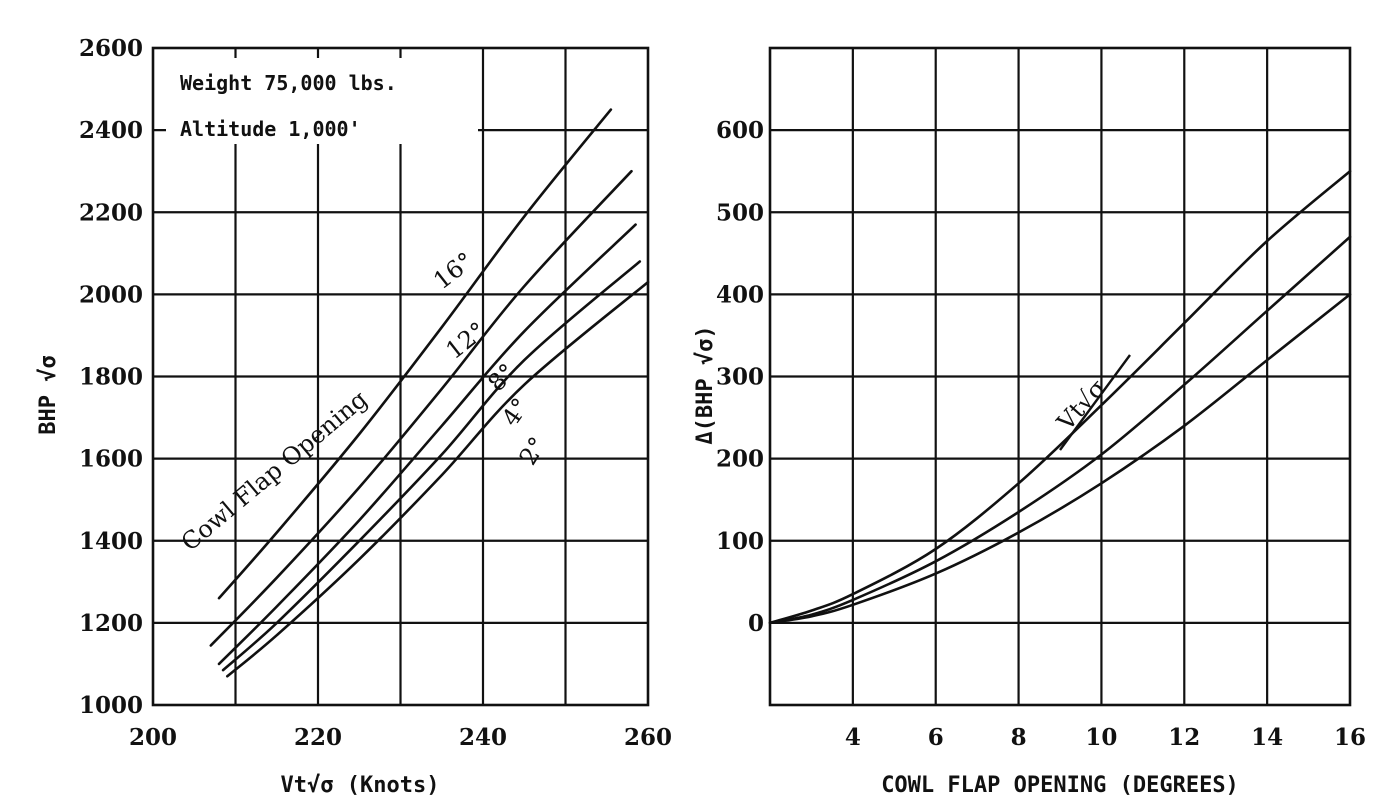  What do you see at coordinates (270, 129) in the screenshot?
I see `altitude-annotation: Altitude 1,000'` at bounding box center [270, 129].